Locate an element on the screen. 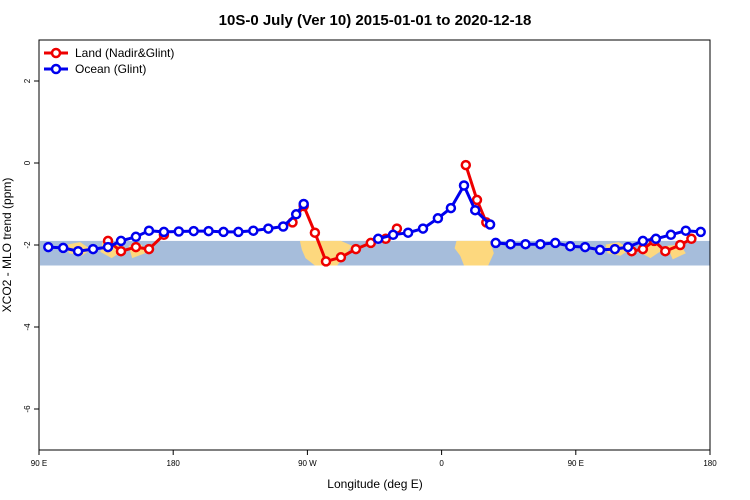 This screenshot has height=500, width=750. y-tick-label: 0 is located at coordinates (27, 162).